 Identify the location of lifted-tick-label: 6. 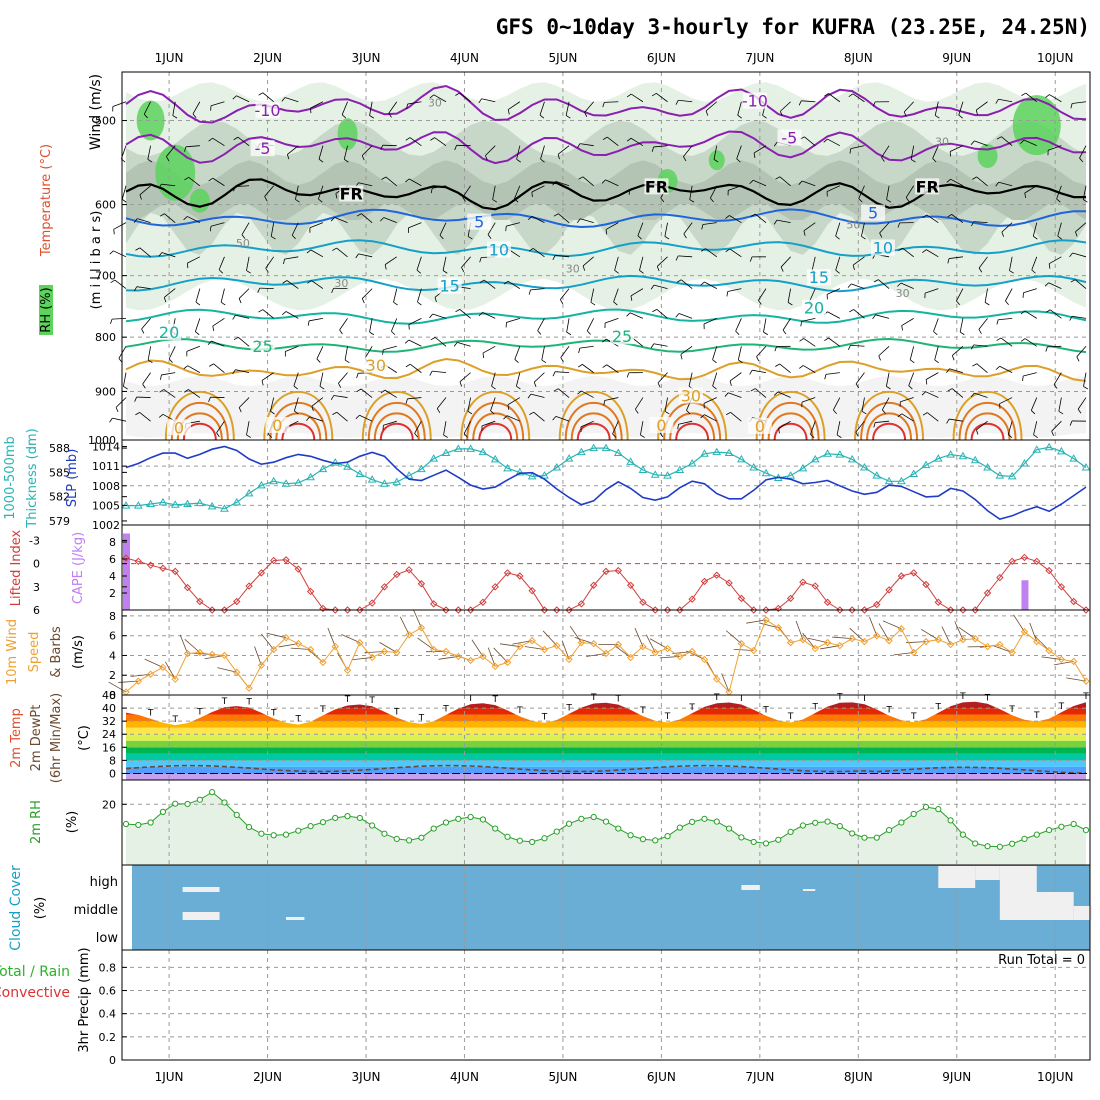
(36, 610).